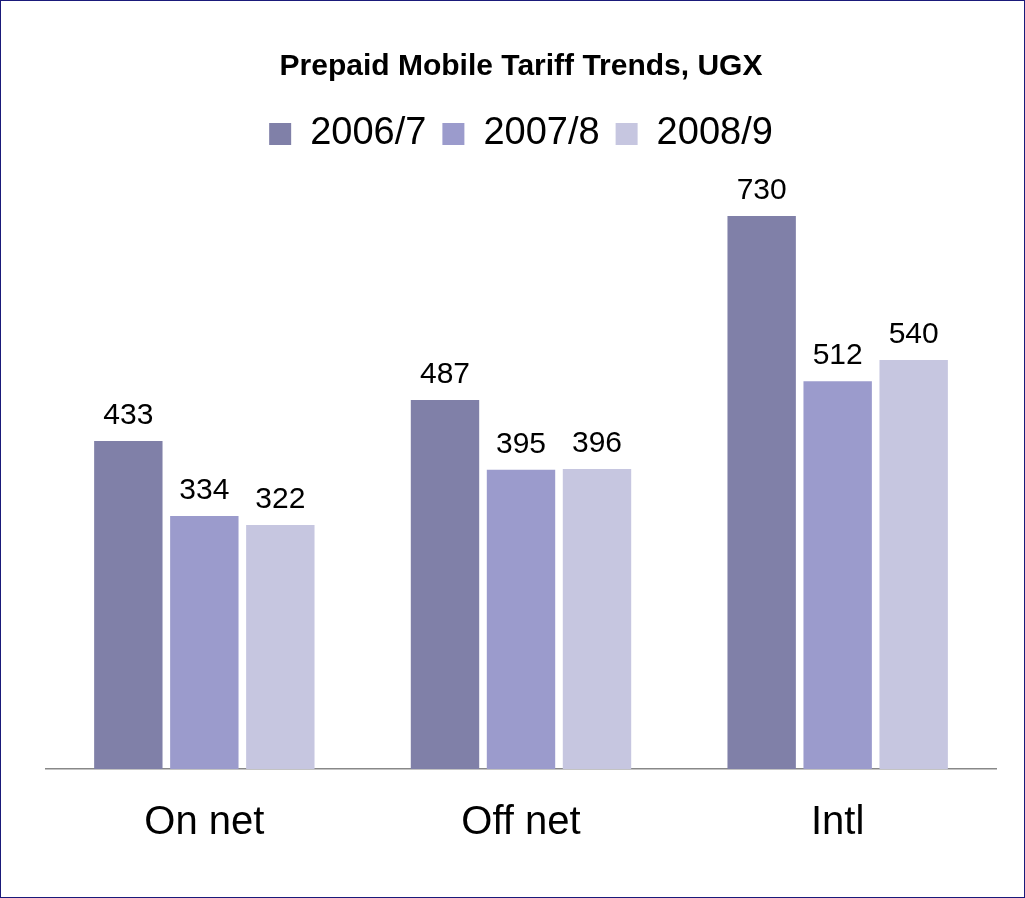  I want to click on data-label: 334, so click(204, 489).